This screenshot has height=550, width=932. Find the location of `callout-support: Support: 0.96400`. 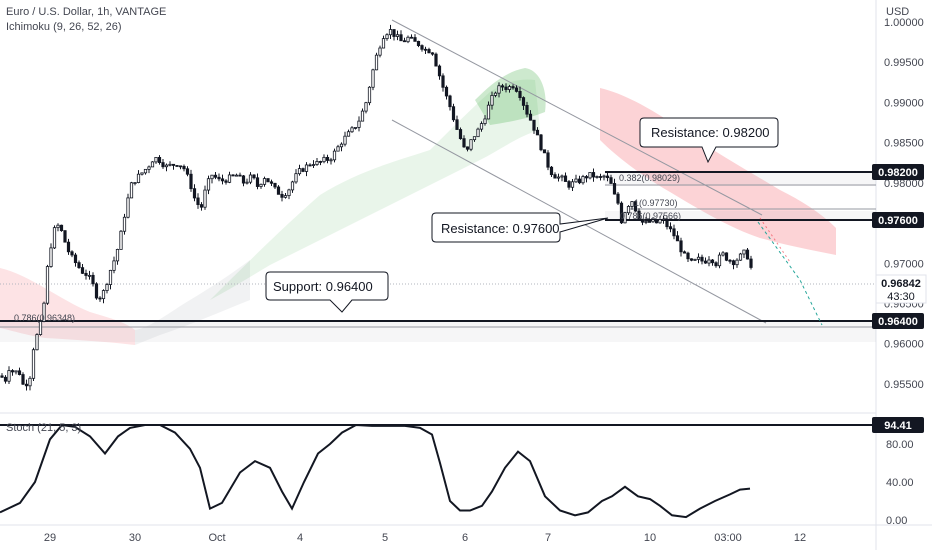

callout-support: Support: 0.96400 is located at coordinates (327, 292).